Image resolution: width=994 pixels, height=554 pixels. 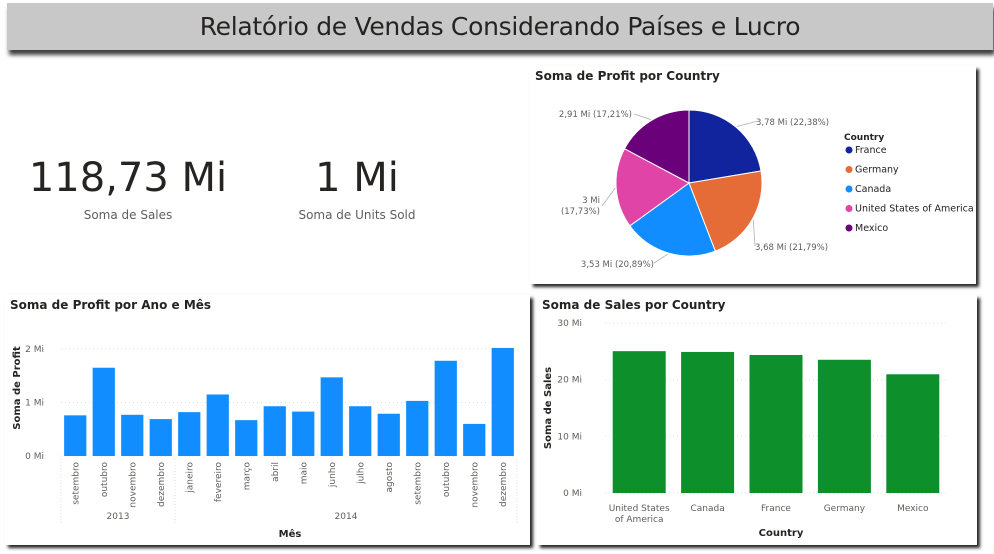 I want to click on sales-kpi-value: 118,73 Mi, so click(x=128, y=178).